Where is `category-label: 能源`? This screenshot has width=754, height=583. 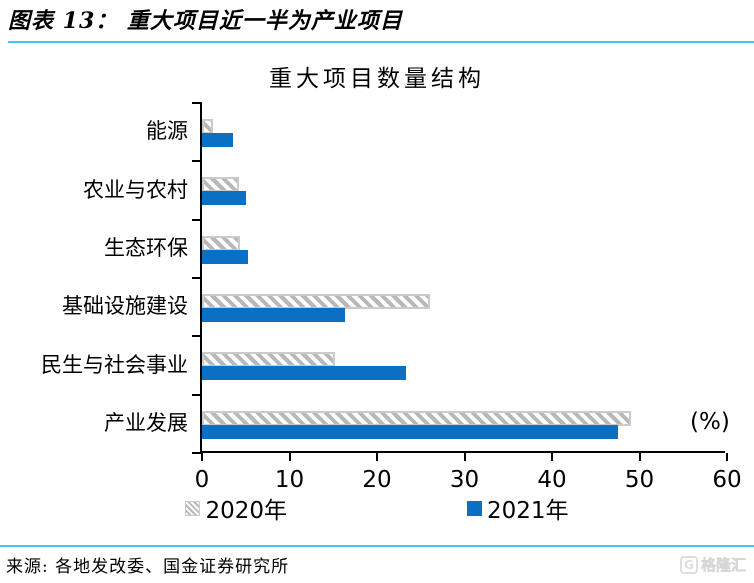 category-label: 能源 is located at coordinates (167, 131).